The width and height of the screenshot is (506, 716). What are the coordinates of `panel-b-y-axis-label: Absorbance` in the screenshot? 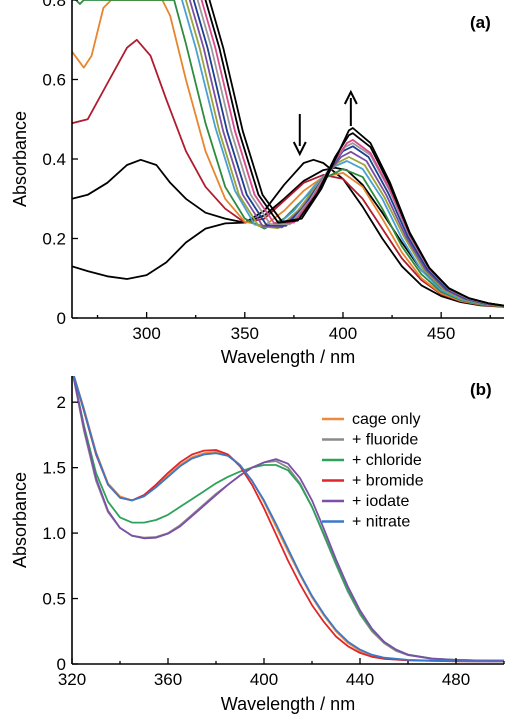 It's located at (20, 520).